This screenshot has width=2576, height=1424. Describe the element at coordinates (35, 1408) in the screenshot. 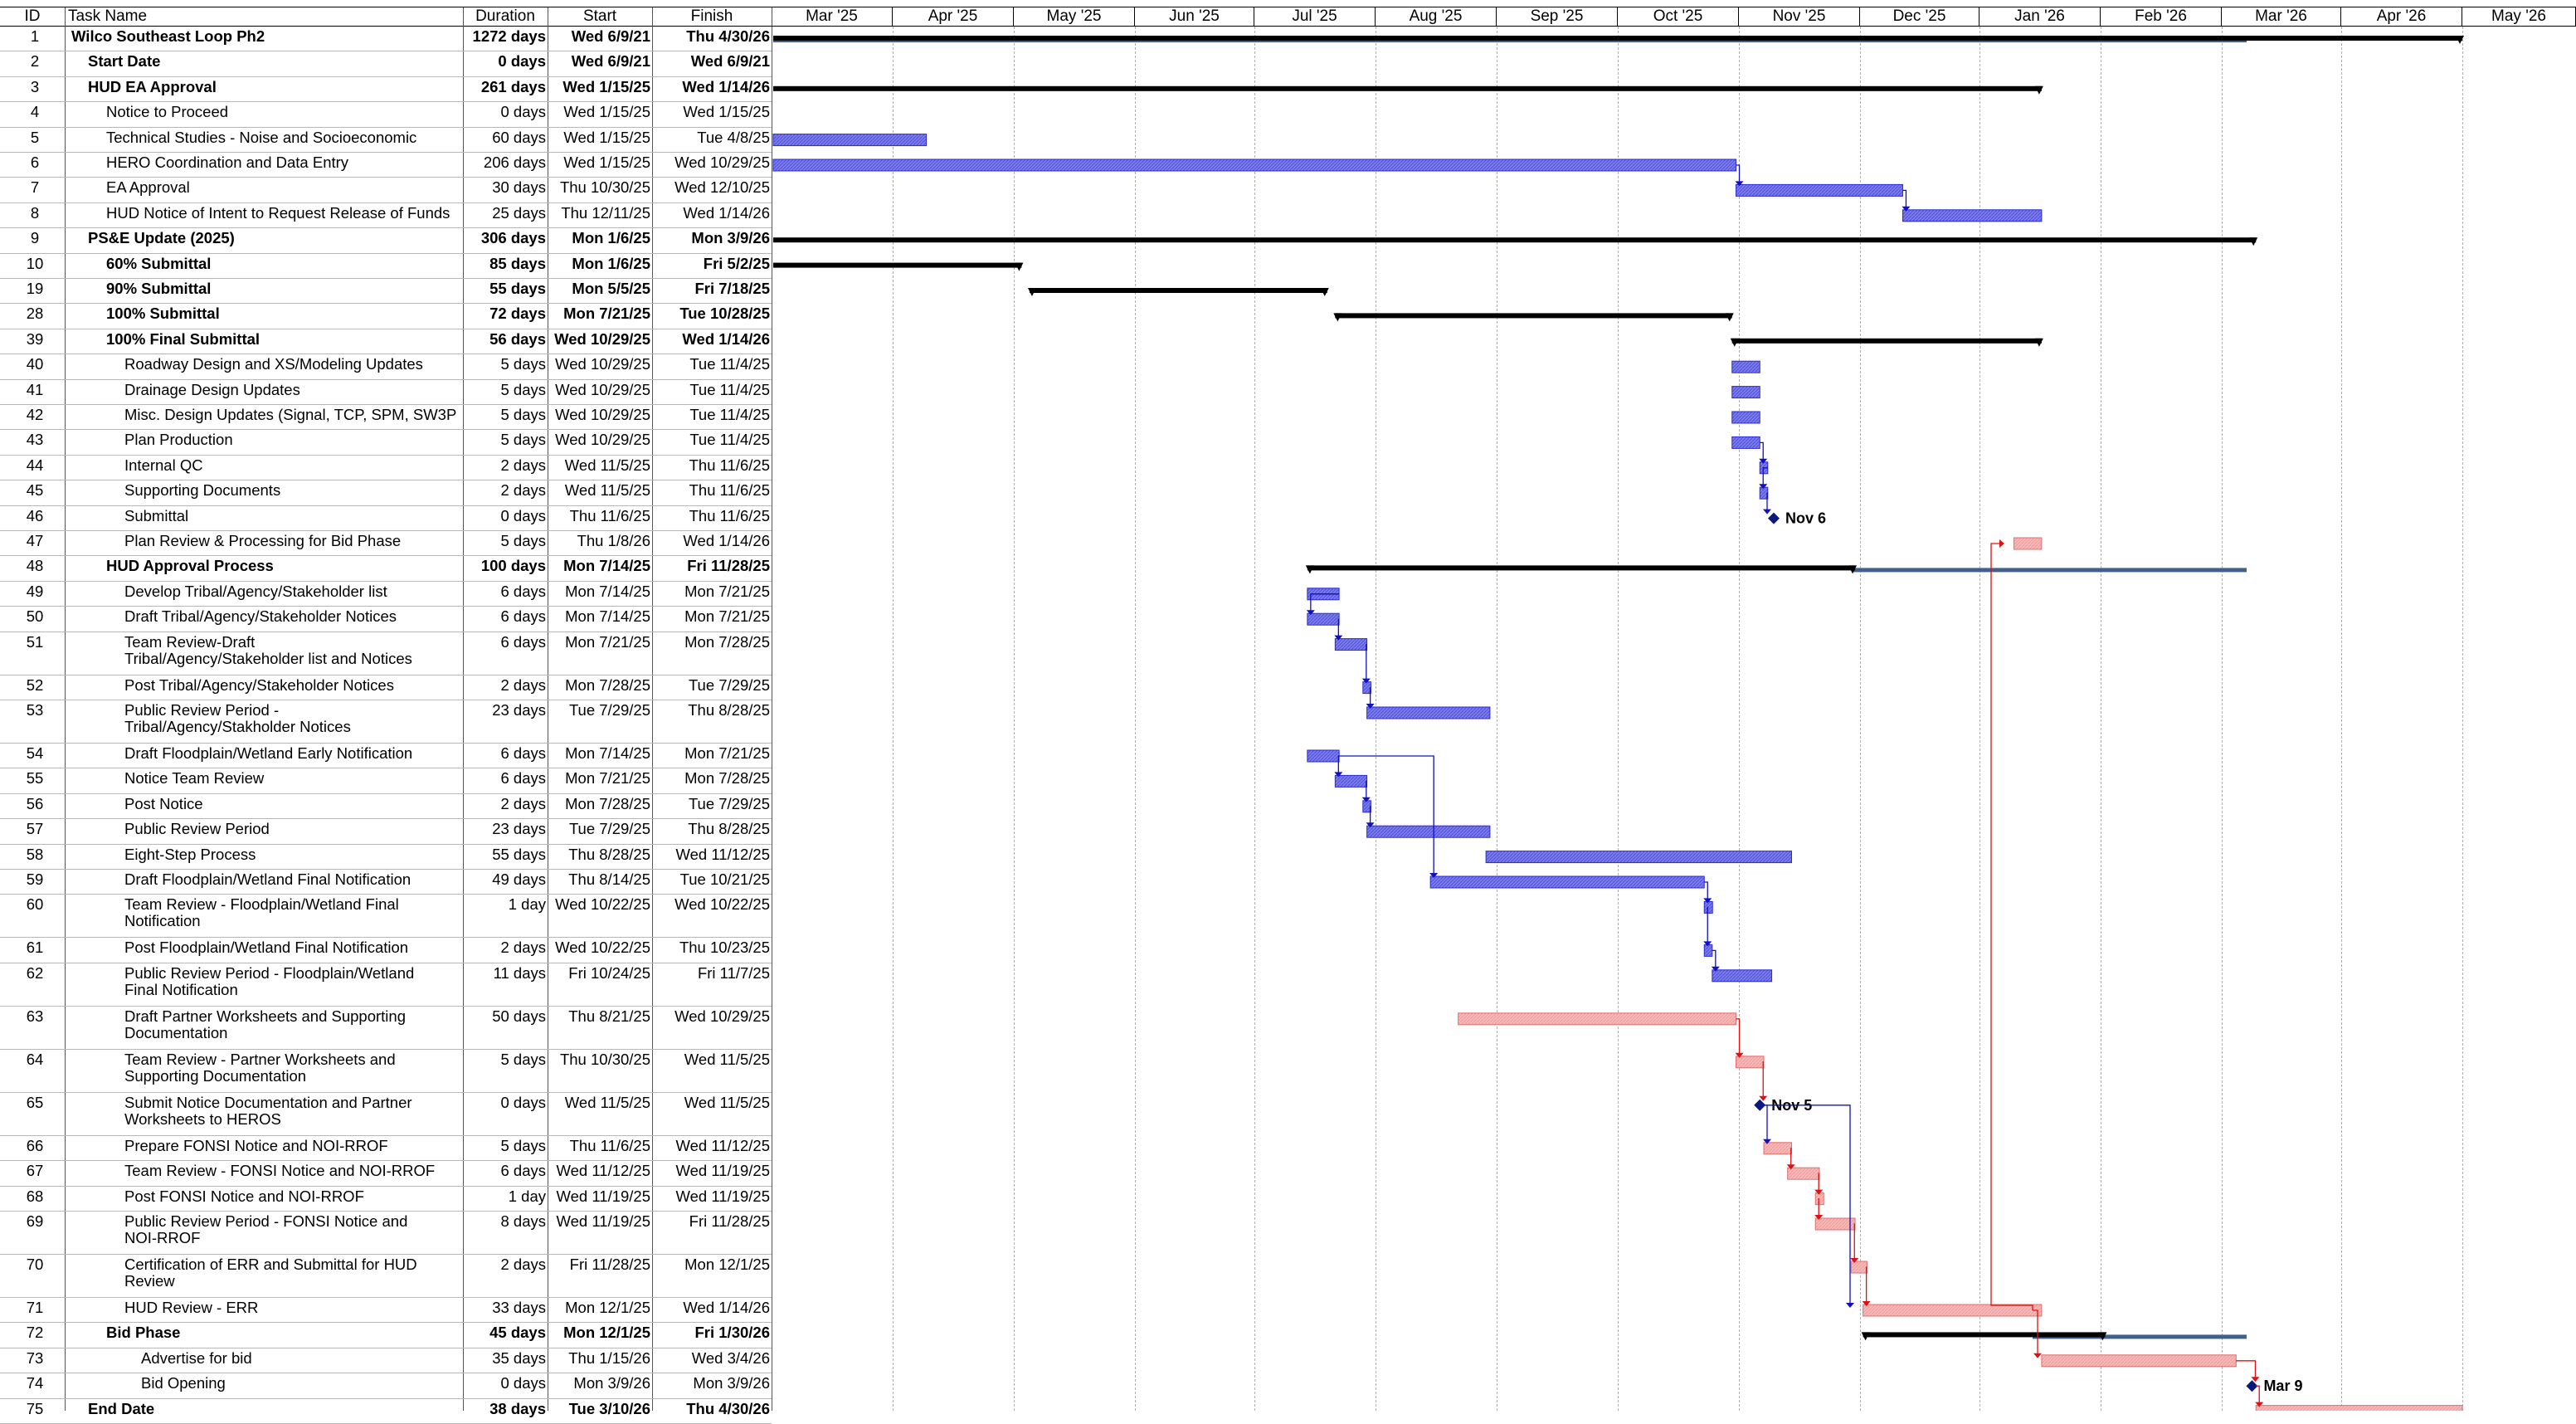

I see `task-id-cell: 75` at that location.